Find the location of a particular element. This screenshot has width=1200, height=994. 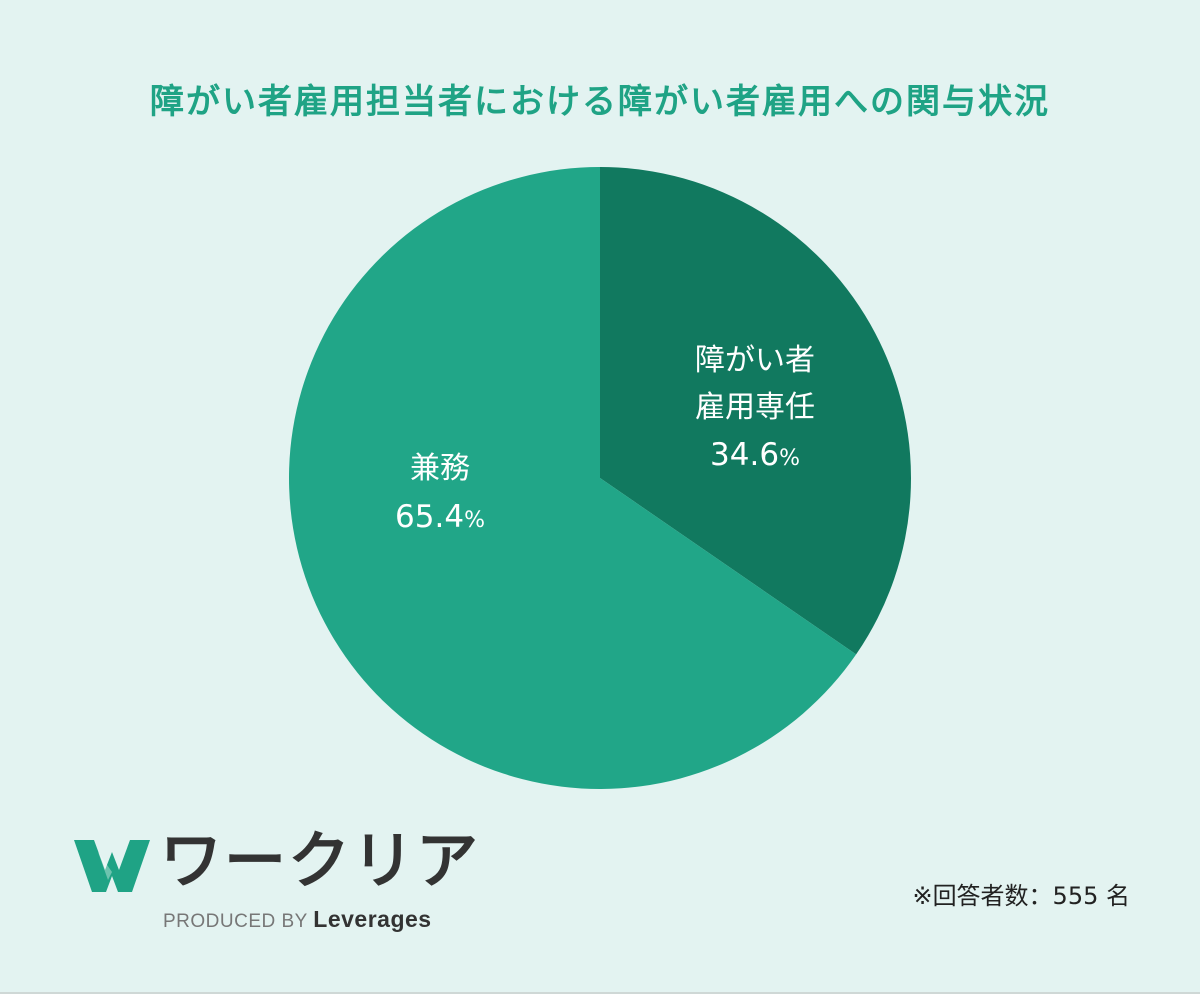

slice-label-dedicated-line2: 雇用専任 is located at coordinates (755, 407).